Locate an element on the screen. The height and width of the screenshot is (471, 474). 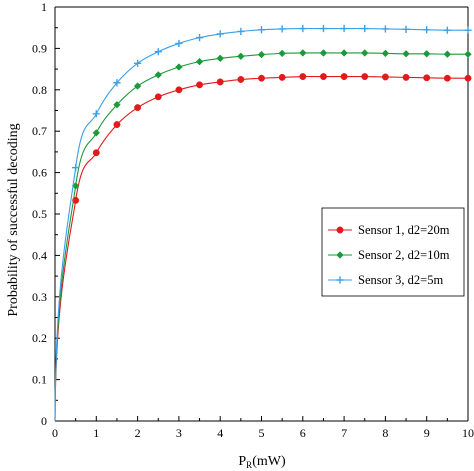
y-axis-label: Probability of successful decoding is located at coordinates (13, 219).